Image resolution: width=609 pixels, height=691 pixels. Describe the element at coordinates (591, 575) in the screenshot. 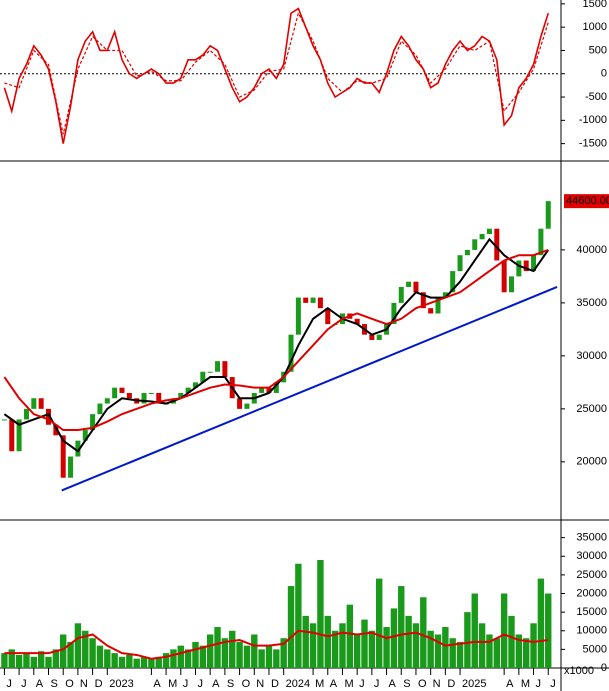

I see `y-tick-label: 25000` at that location.